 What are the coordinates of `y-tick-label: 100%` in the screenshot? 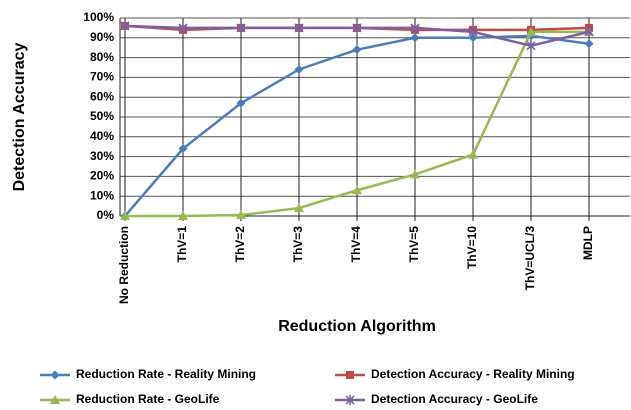 It's located at (98, 17).